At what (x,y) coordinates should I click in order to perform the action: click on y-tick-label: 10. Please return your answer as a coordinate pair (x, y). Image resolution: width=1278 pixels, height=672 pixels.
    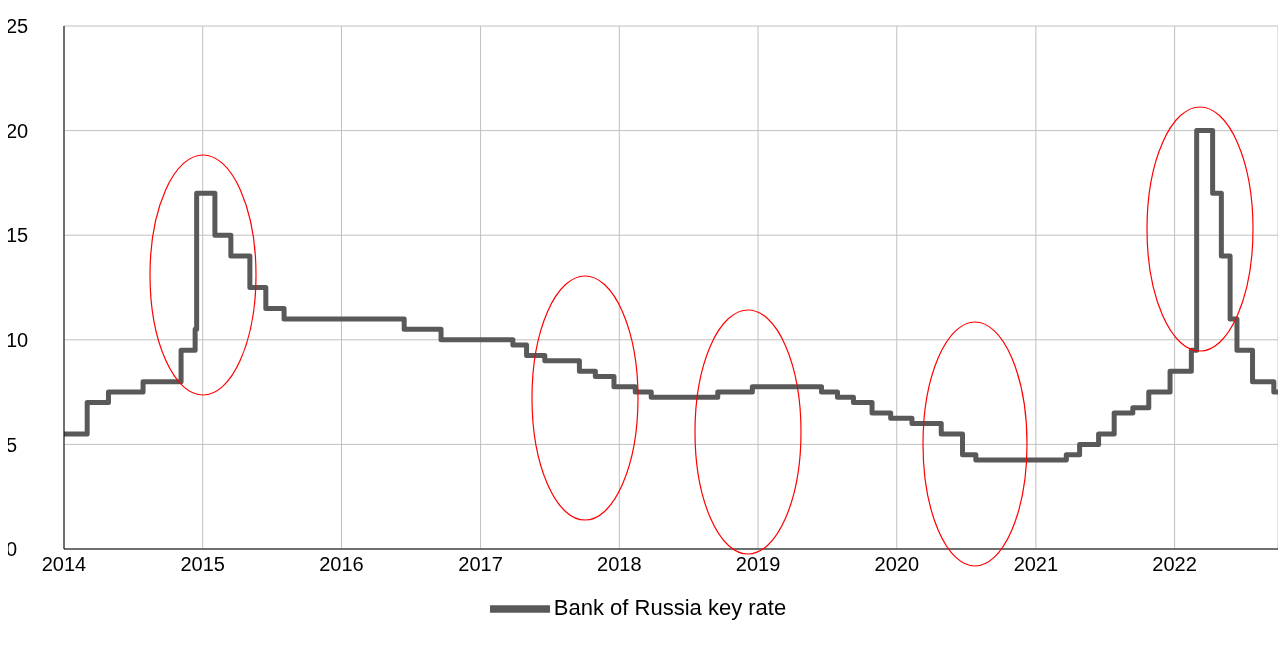
    Looking at the image, I should click on (17, 339).